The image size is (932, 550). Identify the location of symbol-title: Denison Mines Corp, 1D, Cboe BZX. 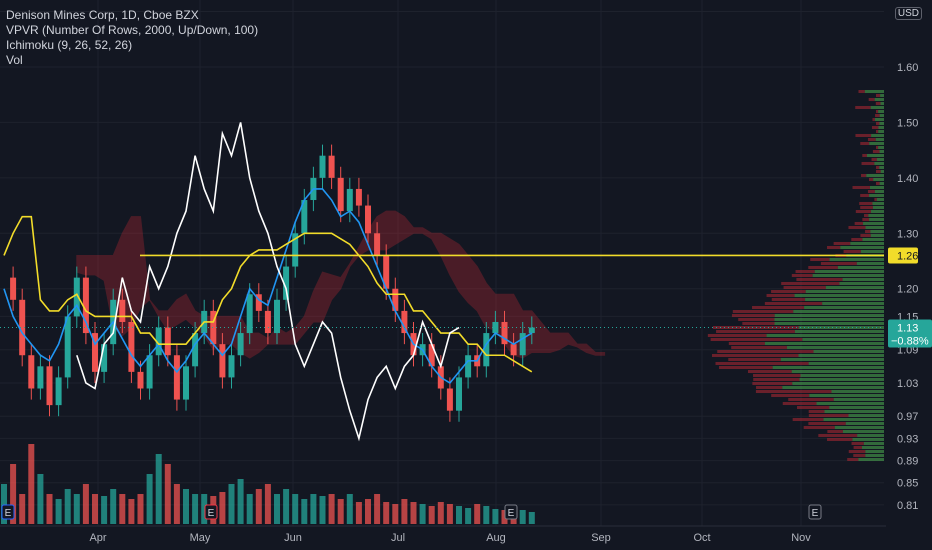
(132, 15).